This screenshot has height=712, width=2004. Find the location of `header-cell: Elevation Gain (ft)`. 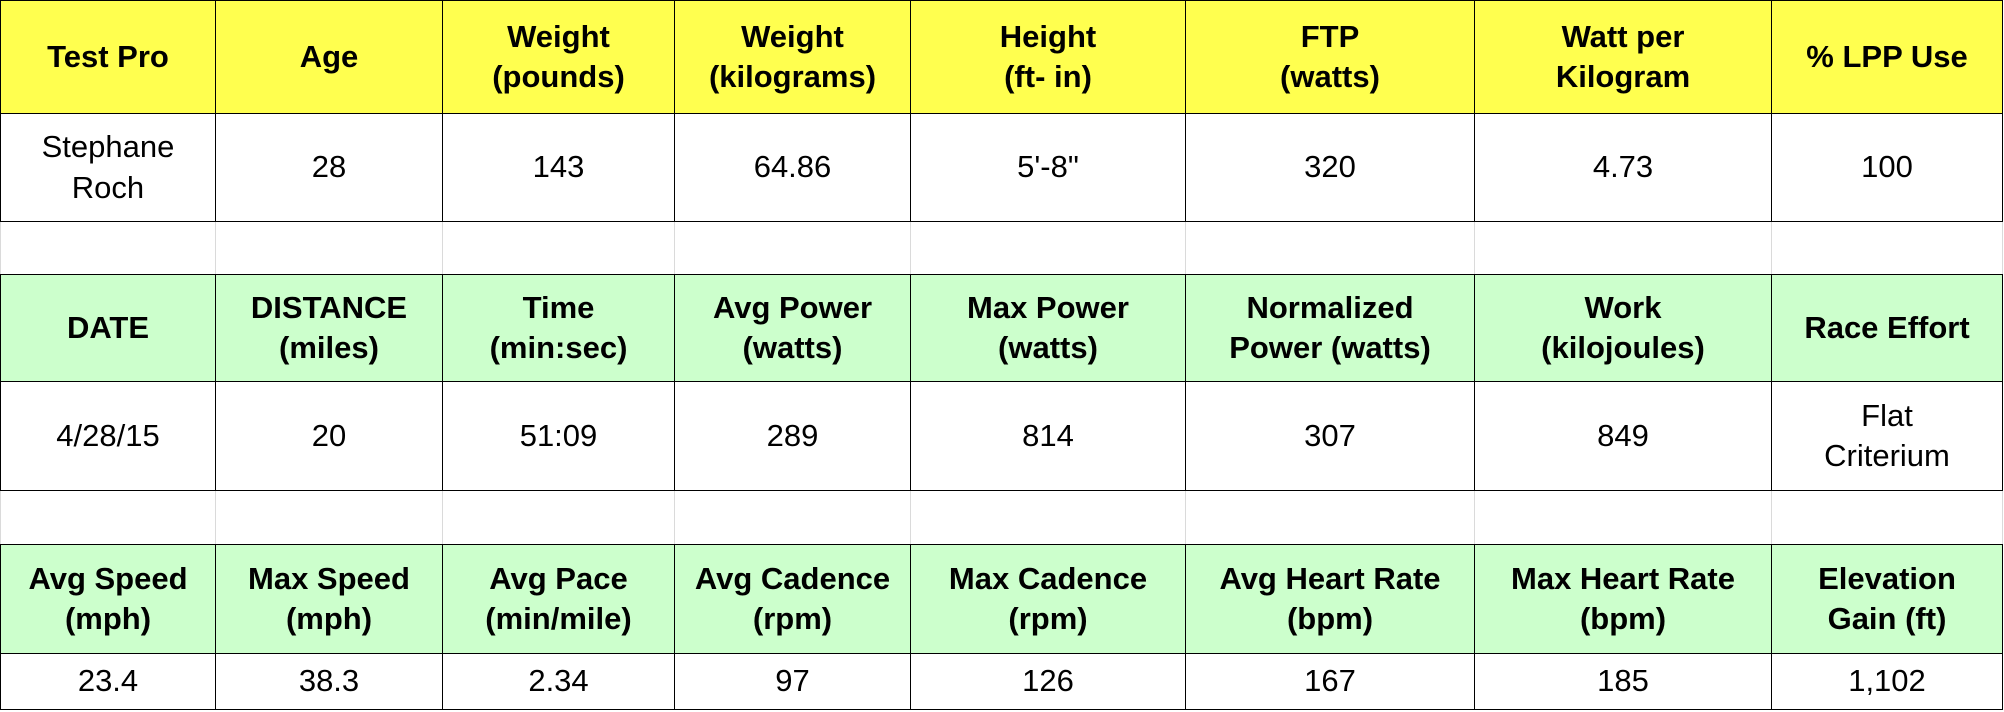

header-cell: Elevation Gain (ft) is located at coordinates (1887, 599).